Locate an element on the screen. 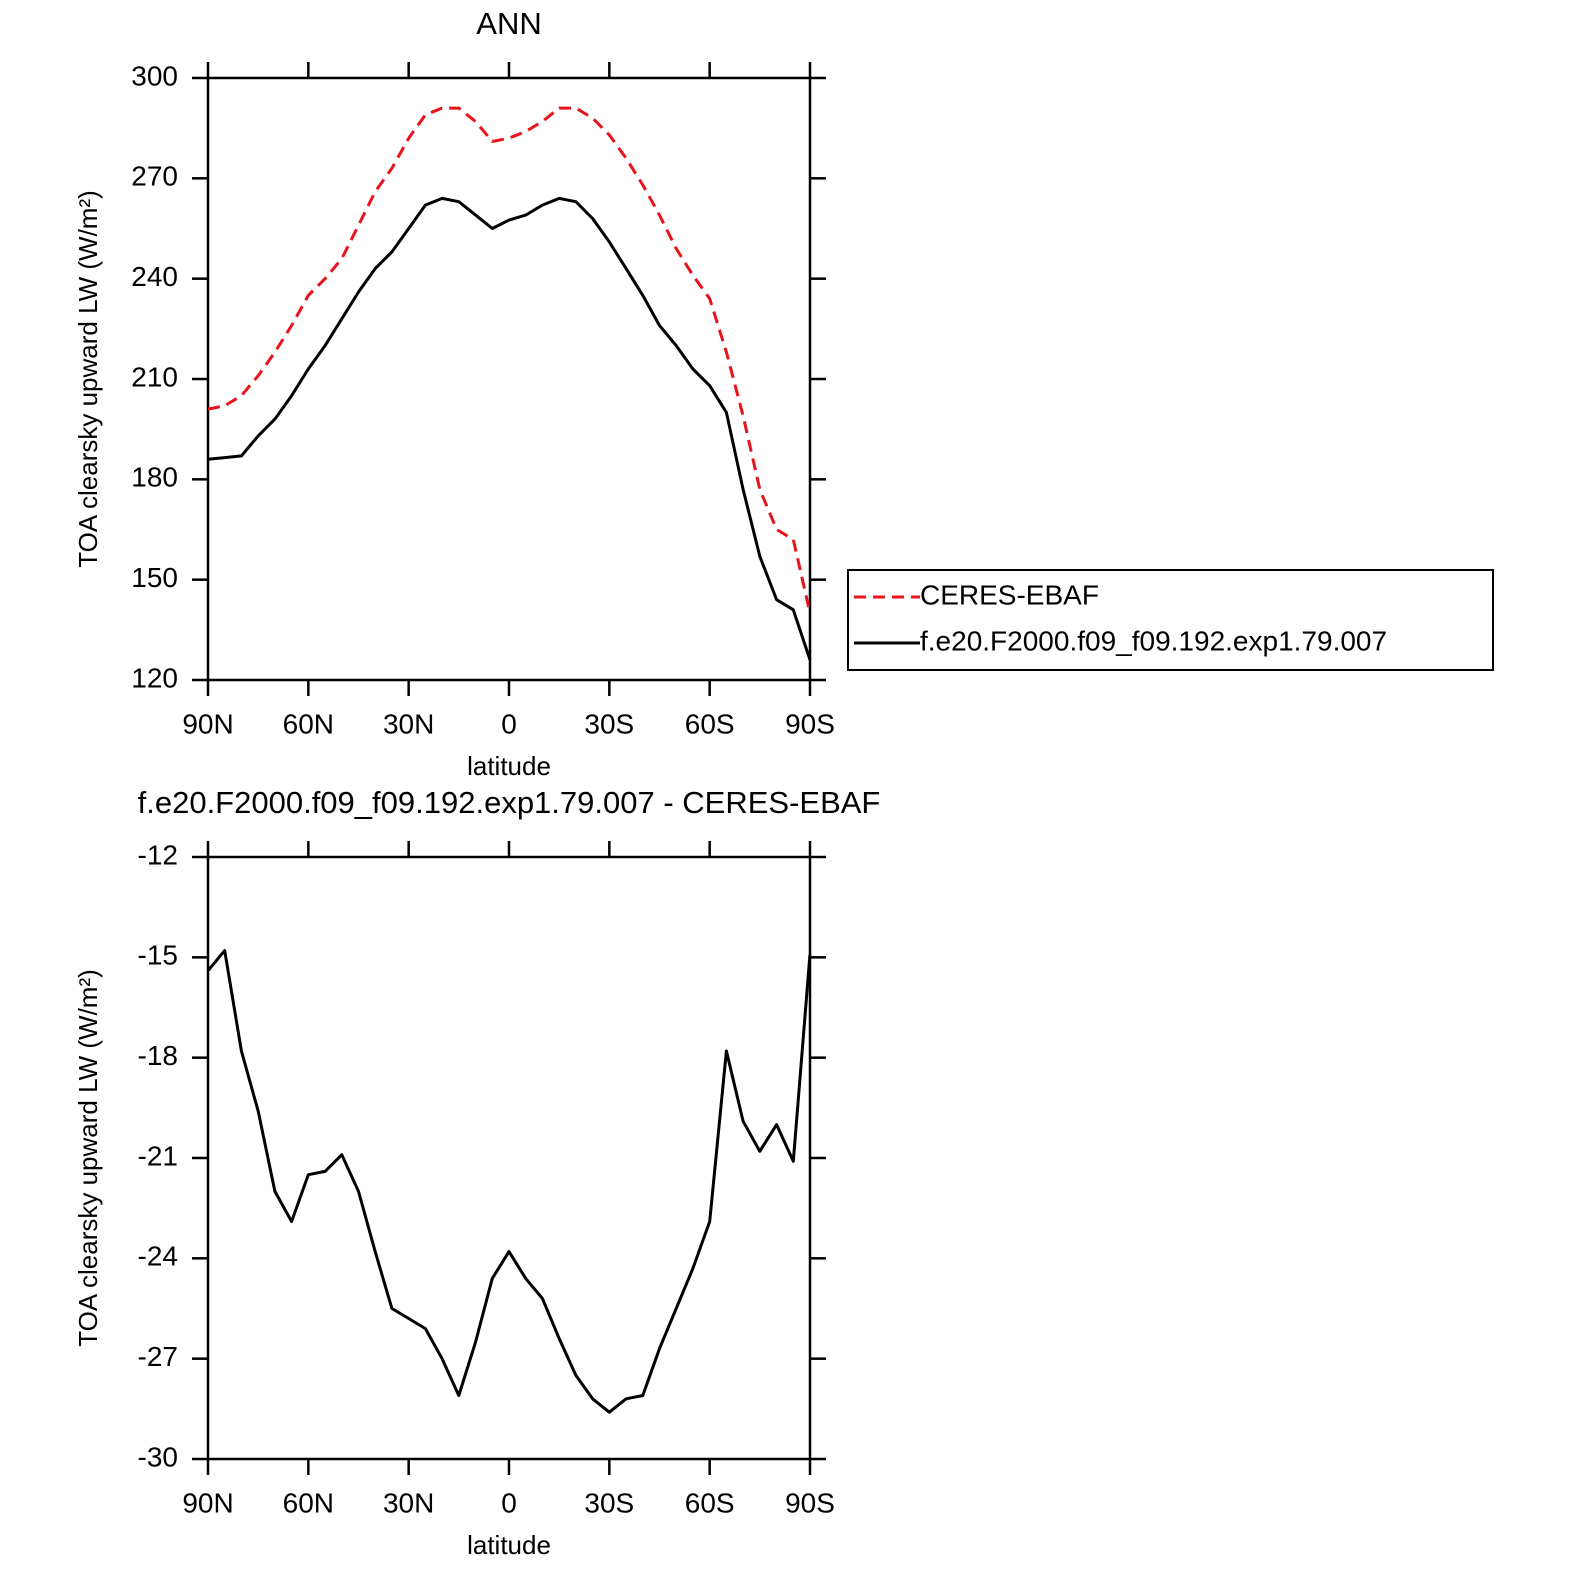 Image resolution: width=1574 pixels, height=1574 pixels. y-tick-label: -30 is located at coordinates (158, 1456).